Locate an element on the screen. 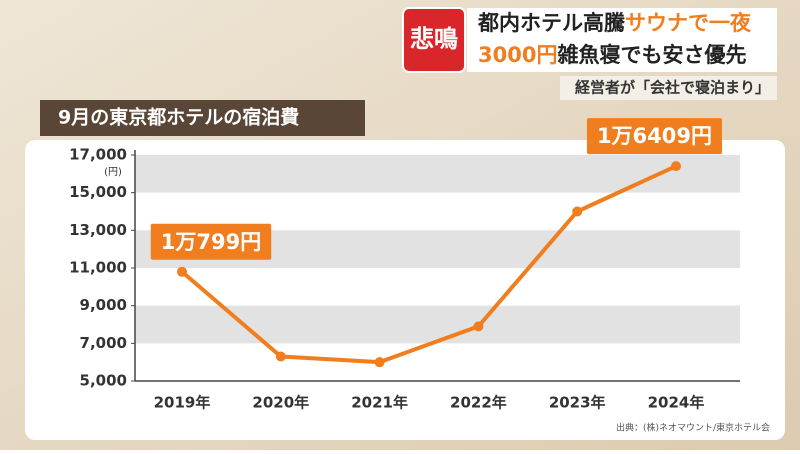  y-tick-label: 13,000 is located at coordinates (98, 230).